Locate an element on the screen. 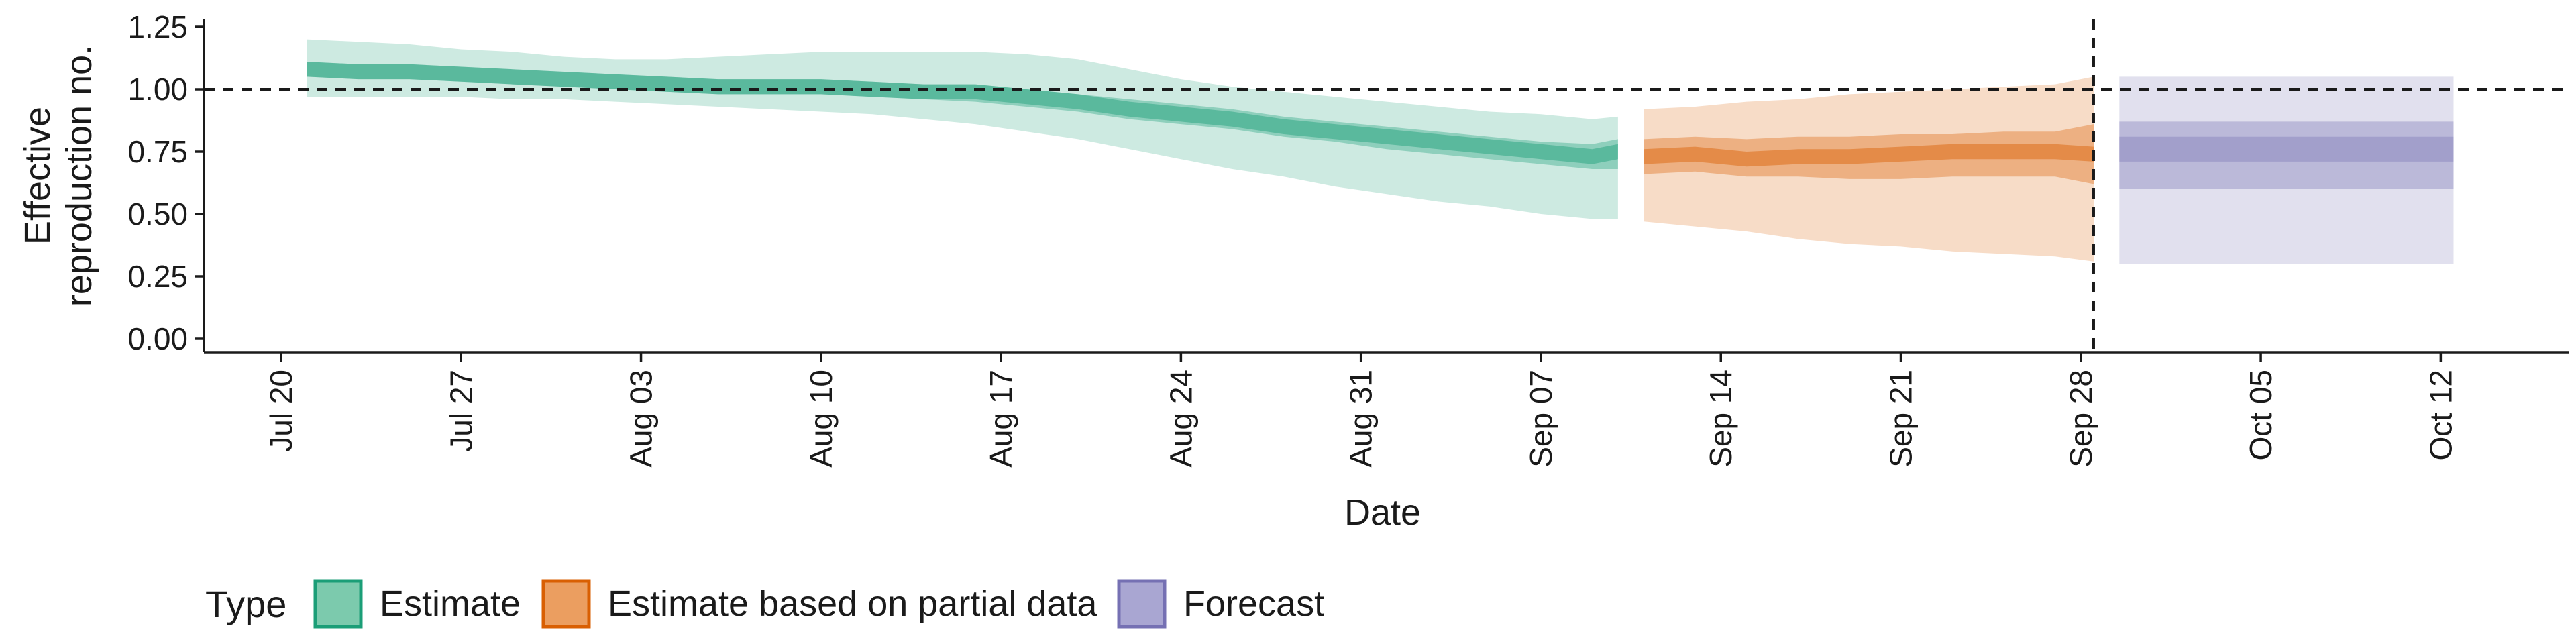 This screenshot has width=2576, height=644. legend-label: Forecast is located at coordinates (1253, 604).